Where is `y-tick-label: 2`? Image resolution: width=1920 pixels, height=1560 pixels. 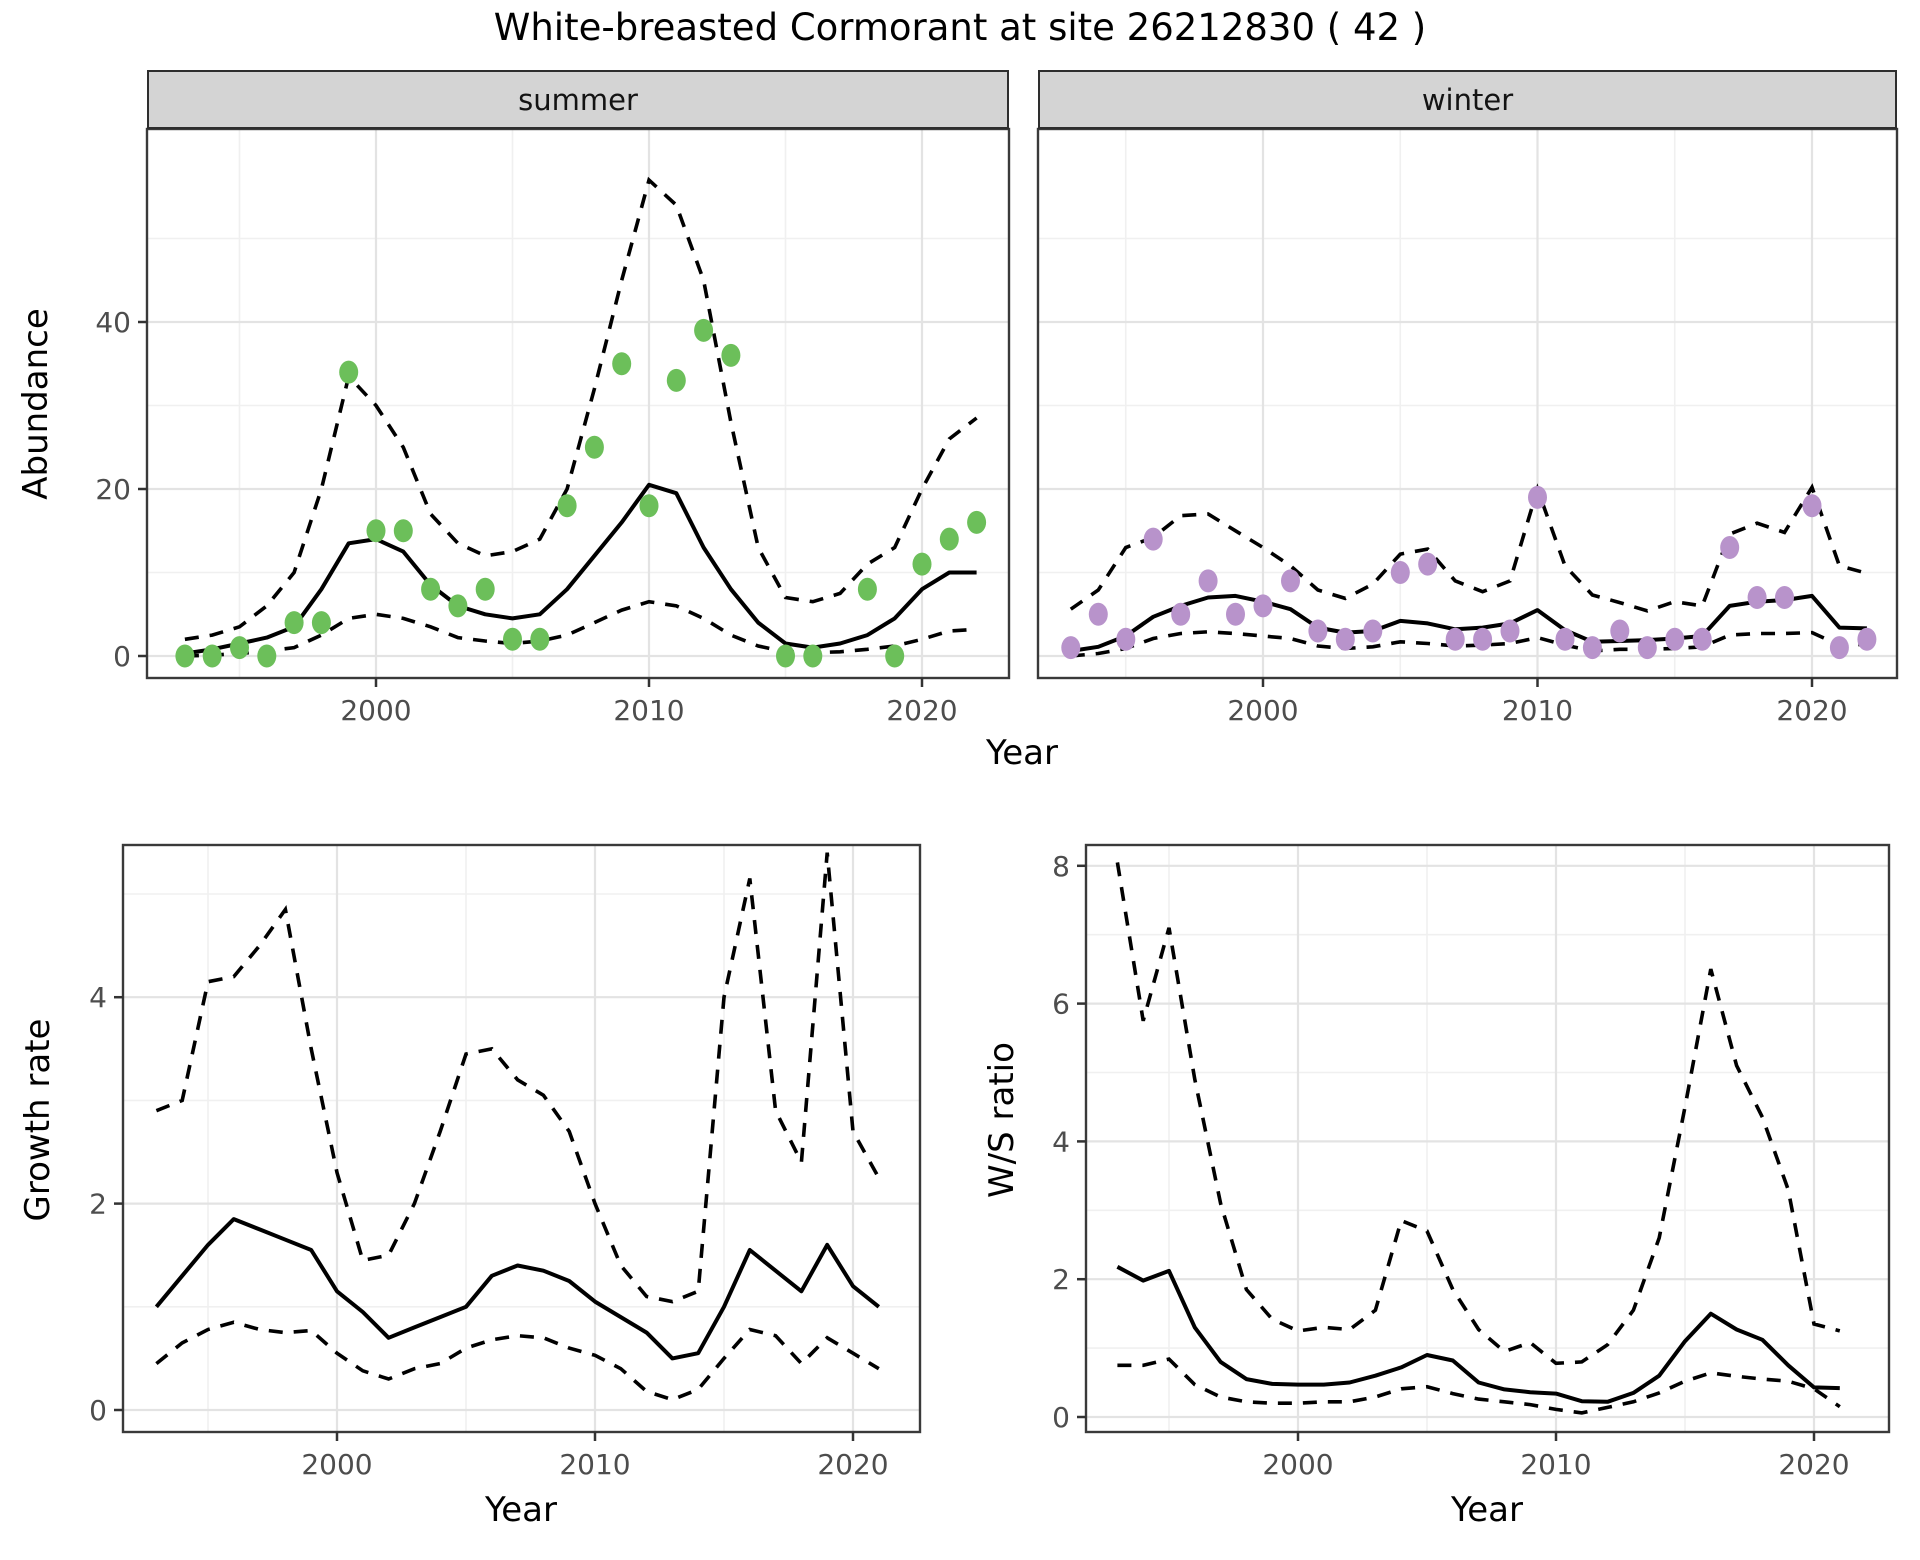 y-tick-label: 2 is located at coordinates (1061, 1279).